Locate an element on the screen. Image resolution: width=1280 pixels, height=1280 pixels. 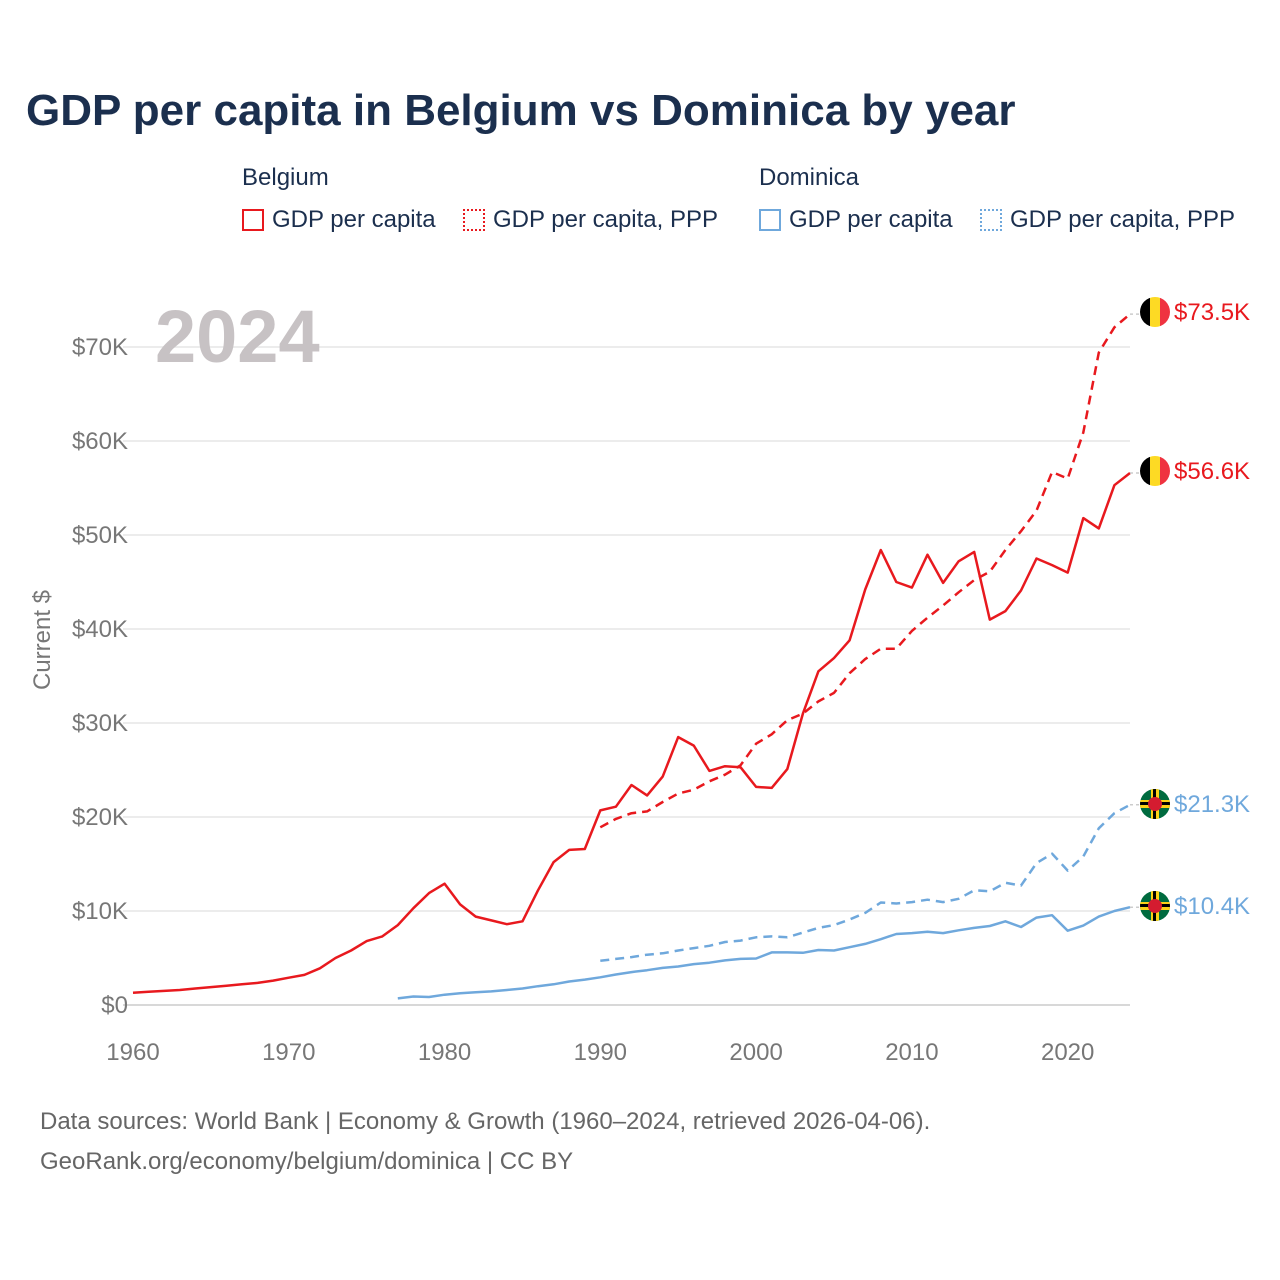
y-axis-label: Current $ is located at coordinates (42, 640).